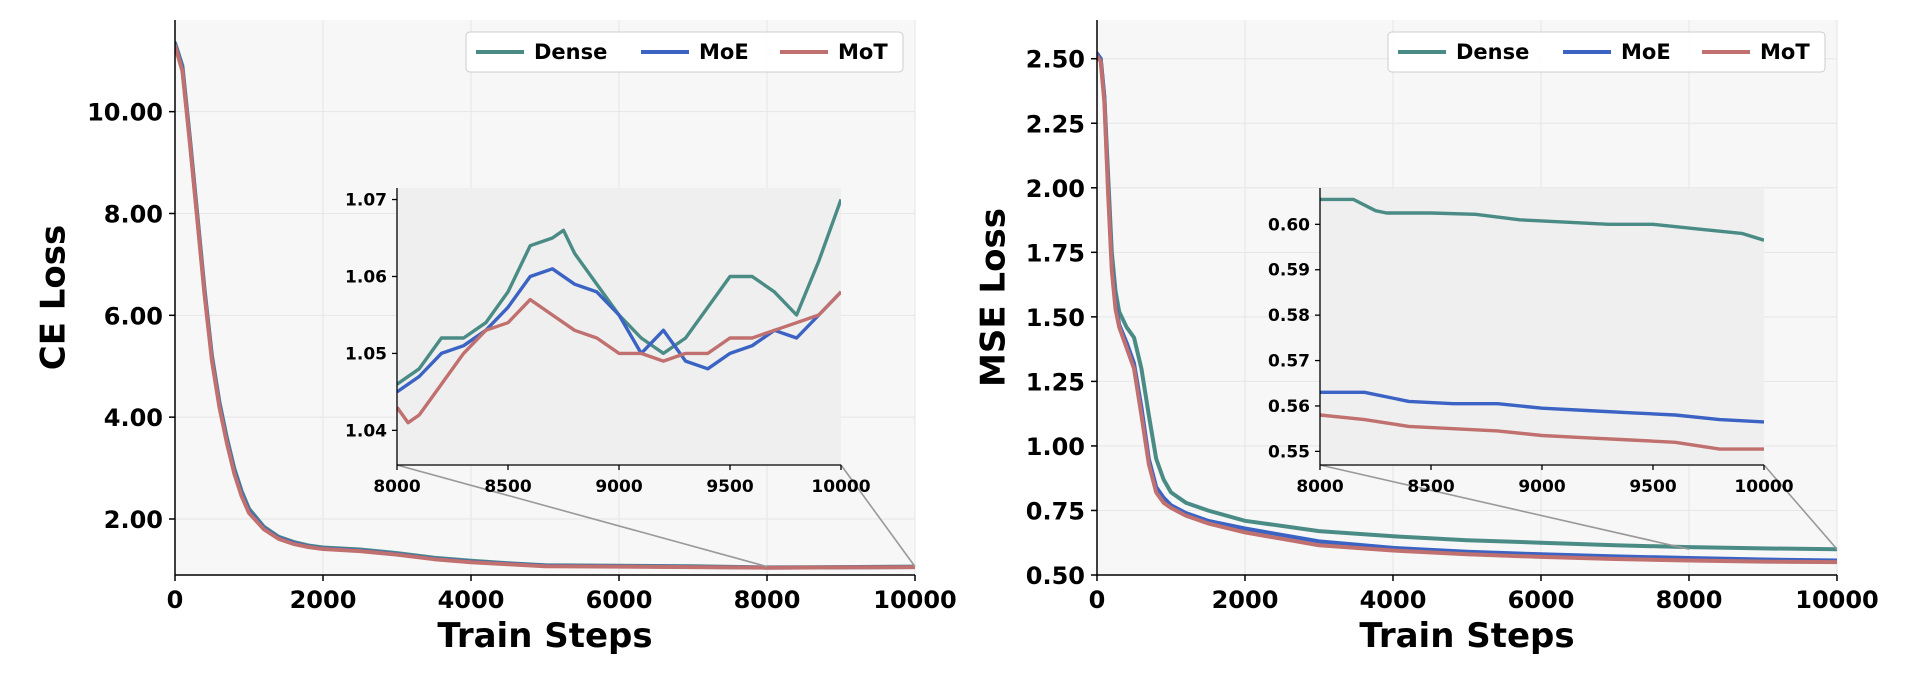 The width and height of the screenshot is (1912, 688). Describe the element at coordinates (1055, 382) in the screenshot. I see `y-tick-label: 1.25` at that location.